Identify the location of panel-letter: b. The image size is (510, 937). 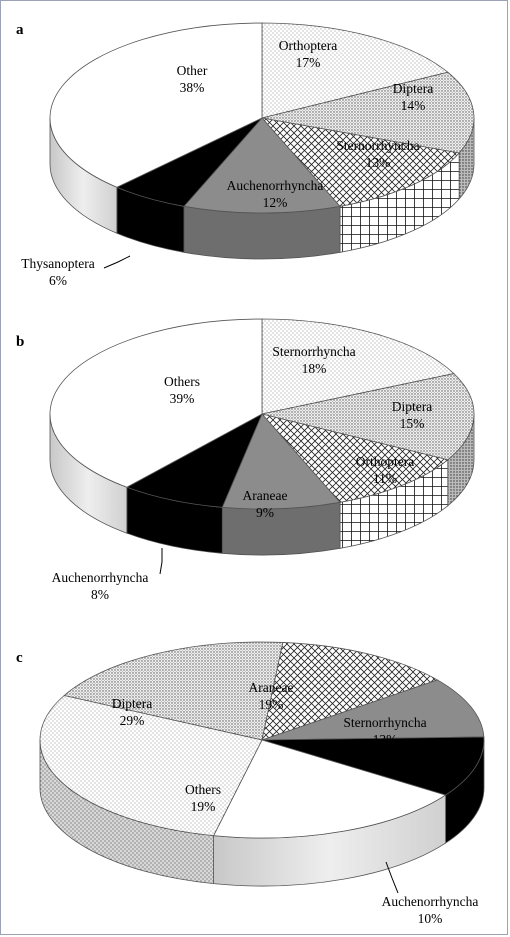
(20, 342).